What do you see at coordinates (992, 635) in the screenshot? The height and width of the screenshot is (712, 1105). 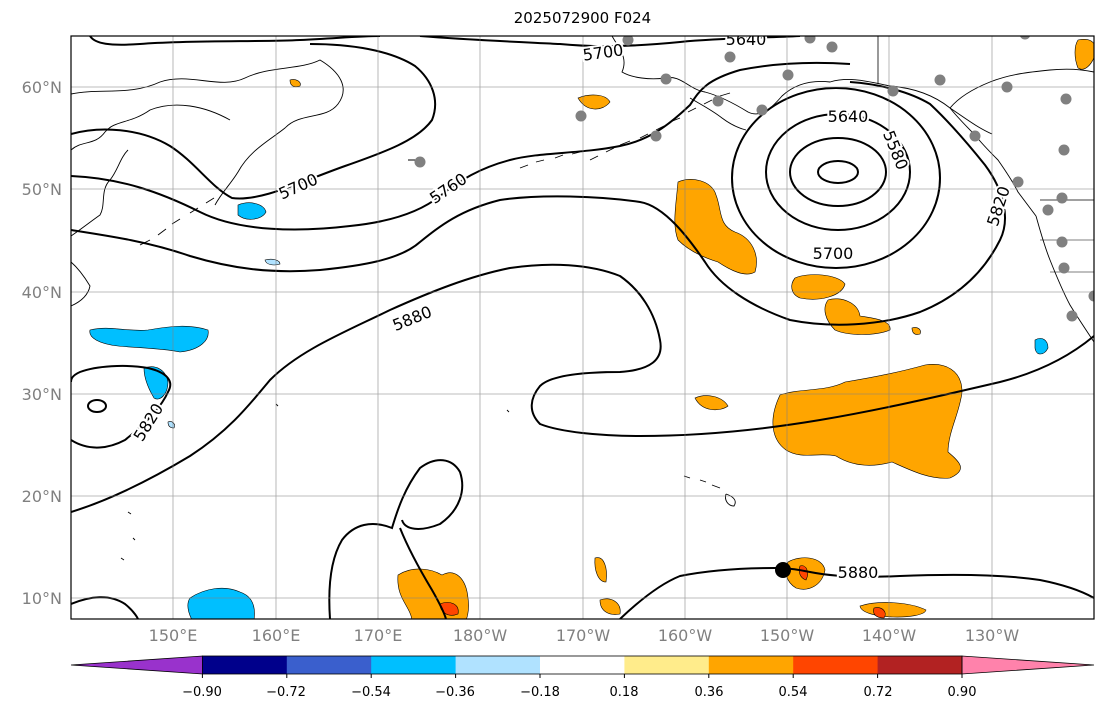 I see `lon-label: 130°W` at bounding box center [992, 635].